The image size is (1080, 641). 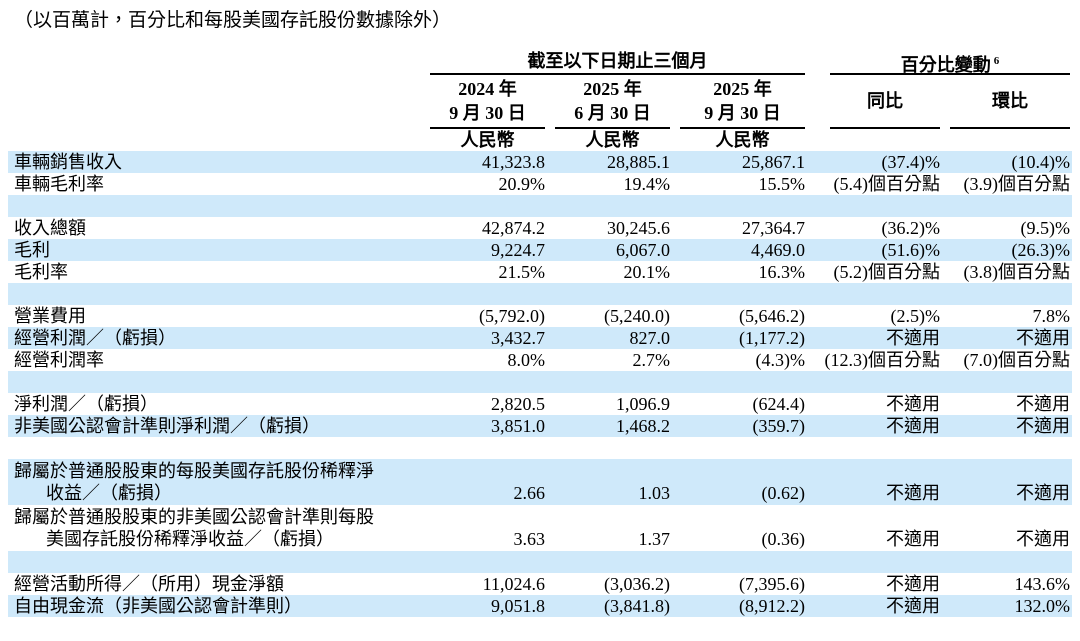 I want to click on change-group-header: 百分比變動 6, so click(x=943, y=63).